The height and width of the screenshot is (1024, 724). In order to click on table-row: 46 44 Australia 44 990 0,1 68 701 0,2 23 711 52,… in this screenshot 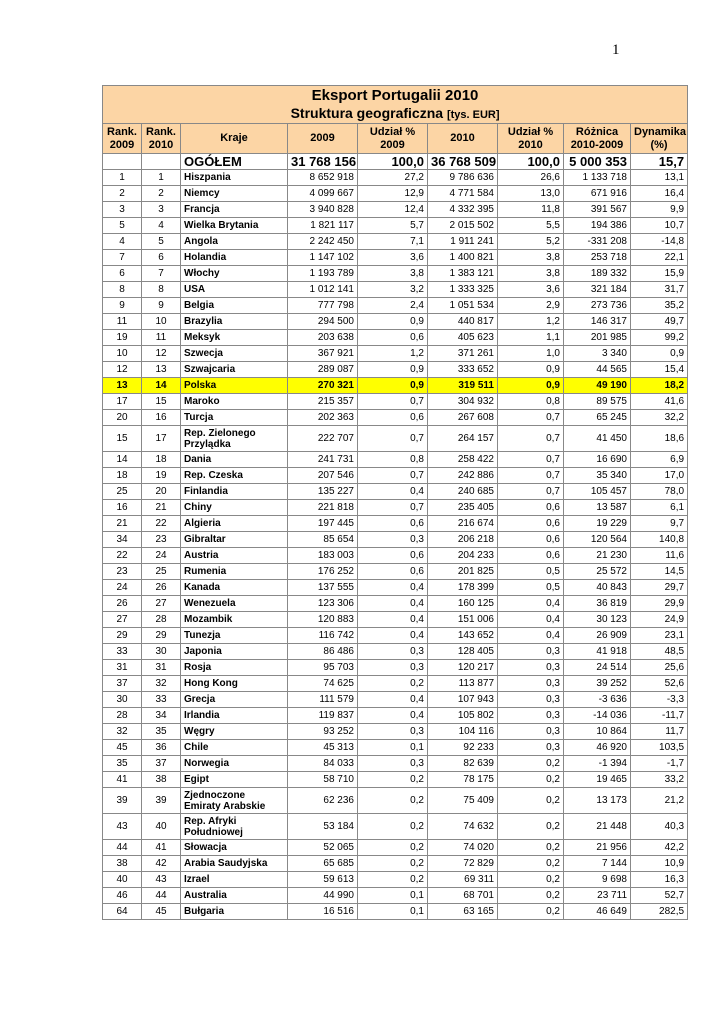, I will do `click(395, 895)`.